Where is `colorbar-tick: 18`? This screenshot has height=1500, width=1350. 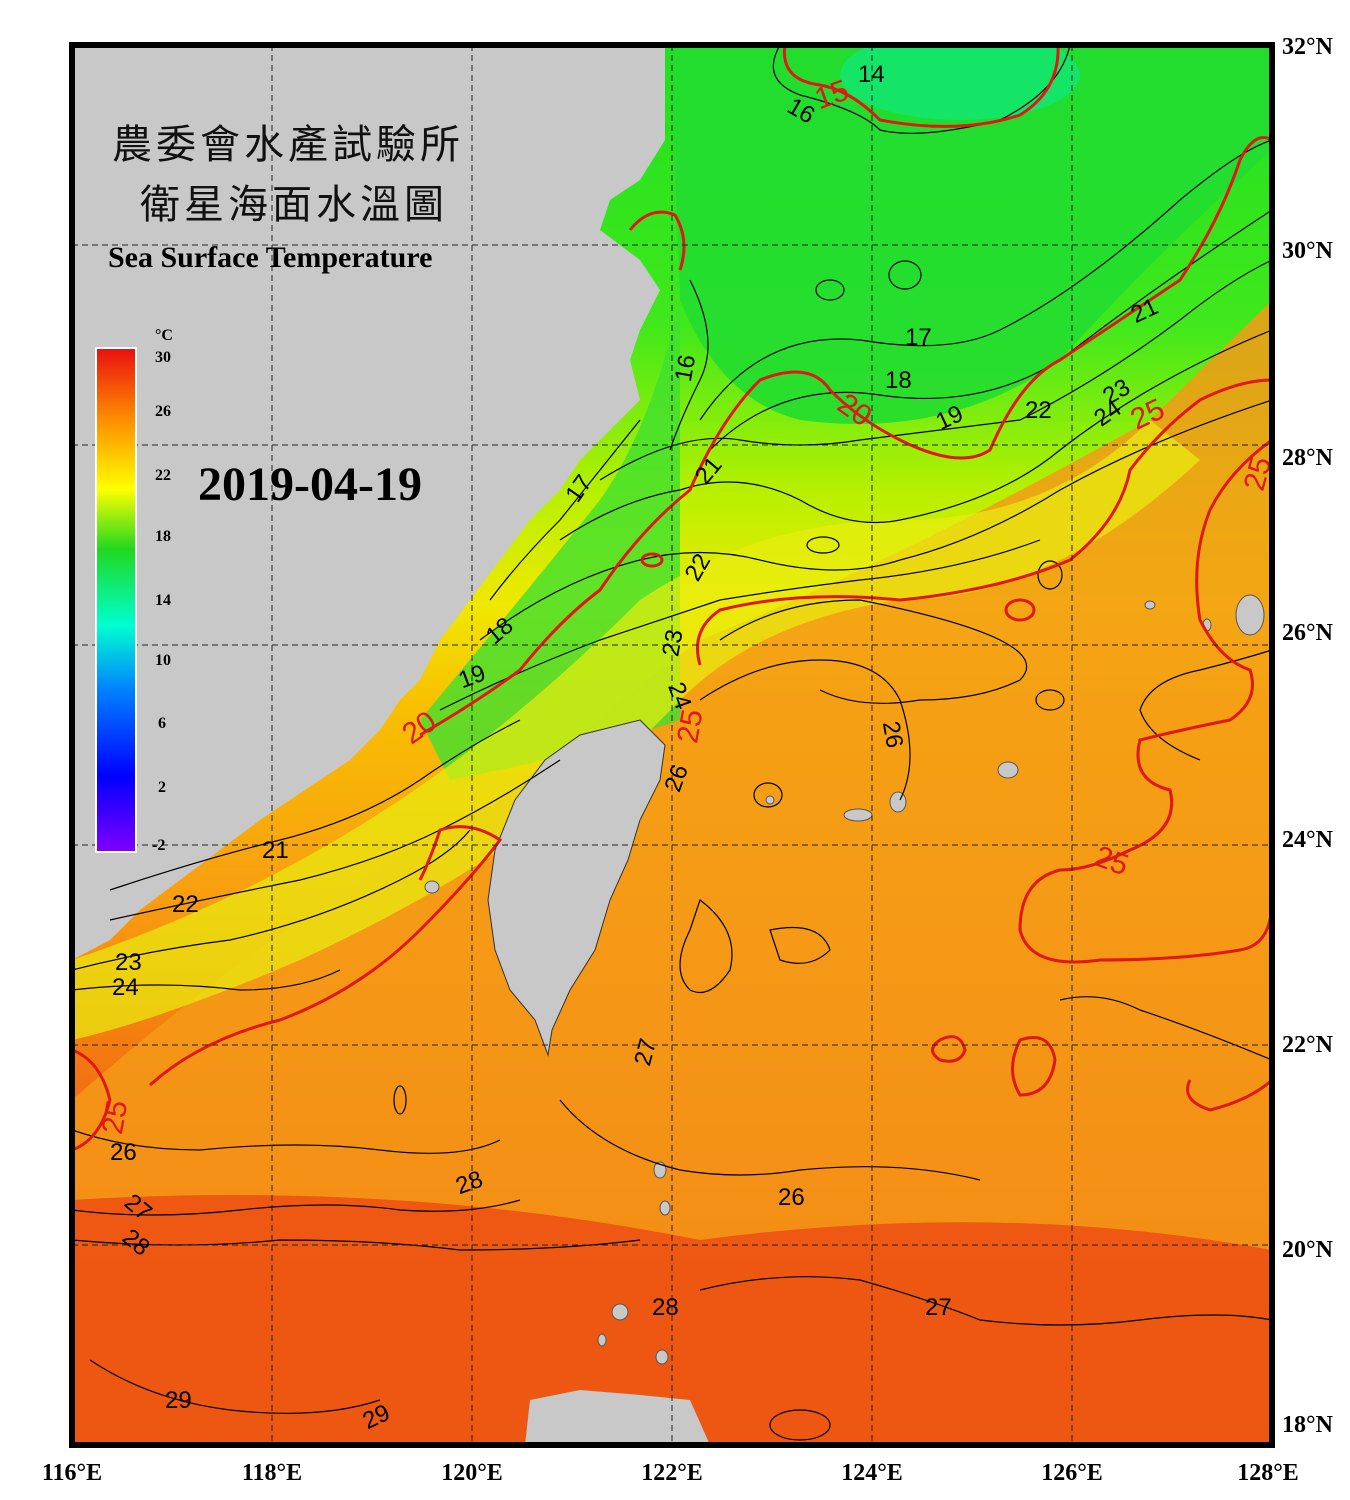
colorbar-tick: 18 is located at coordinates (163, 536).